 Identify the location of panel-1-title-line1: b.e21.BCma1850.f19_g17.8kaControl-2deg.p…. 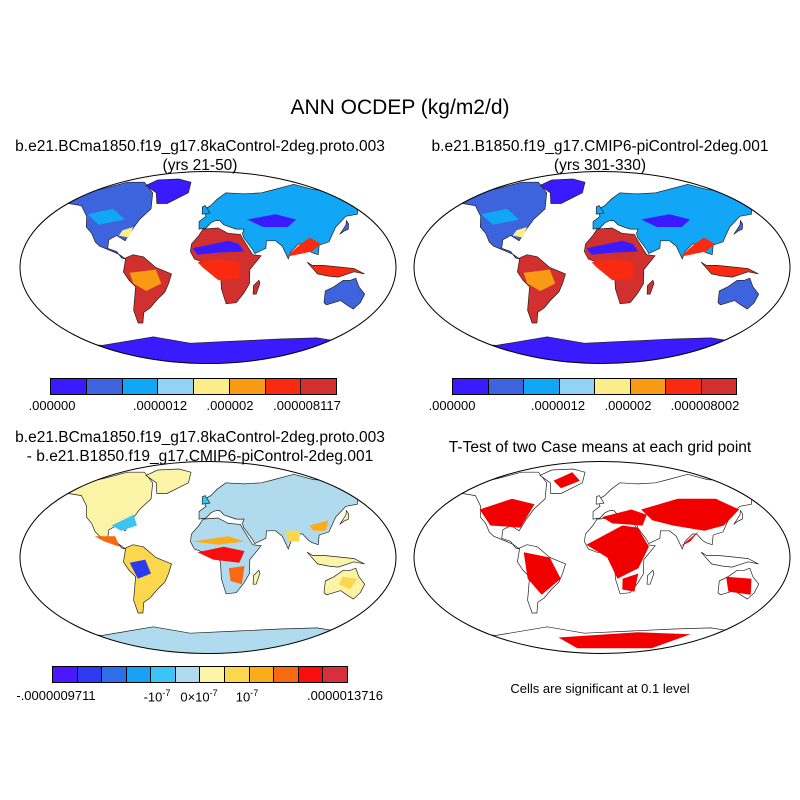
(200, 146).